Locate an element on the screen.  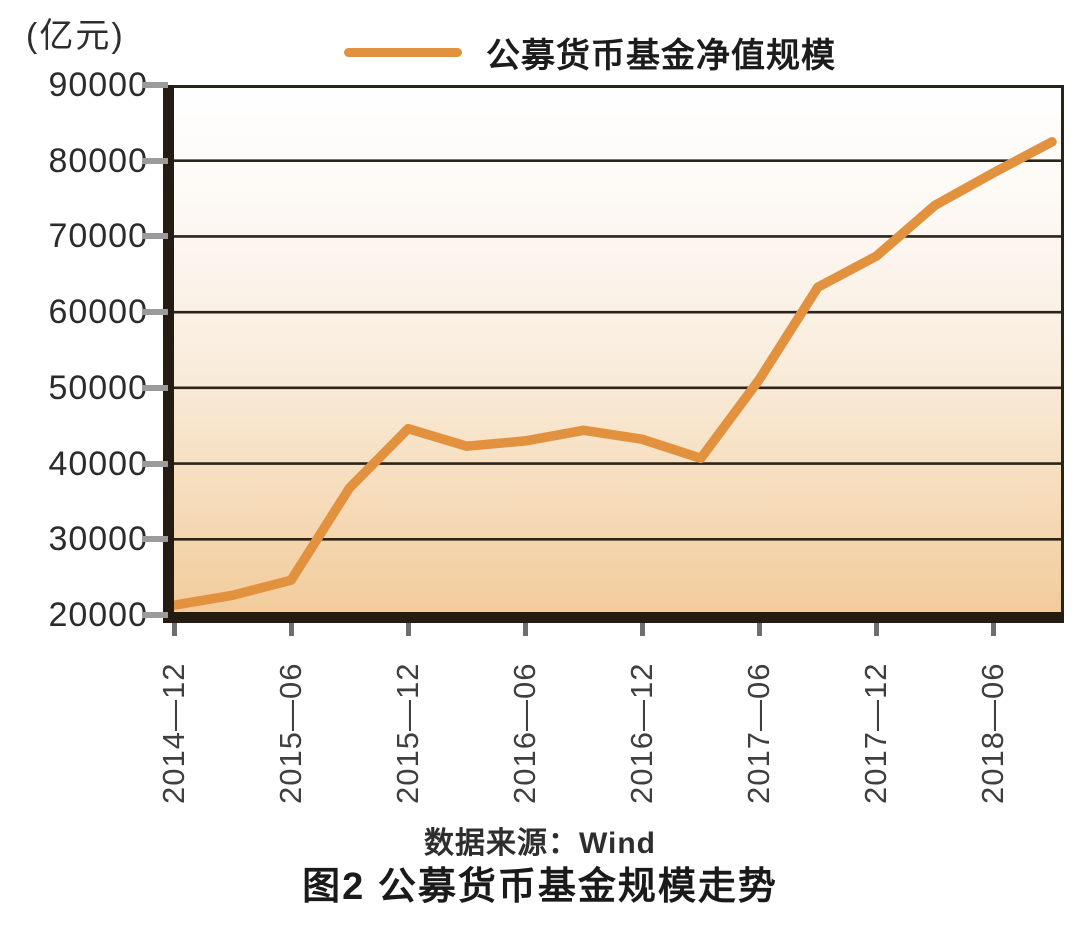
data-source-caption: 数据来源：Wind is located at coordinates (540, 843).